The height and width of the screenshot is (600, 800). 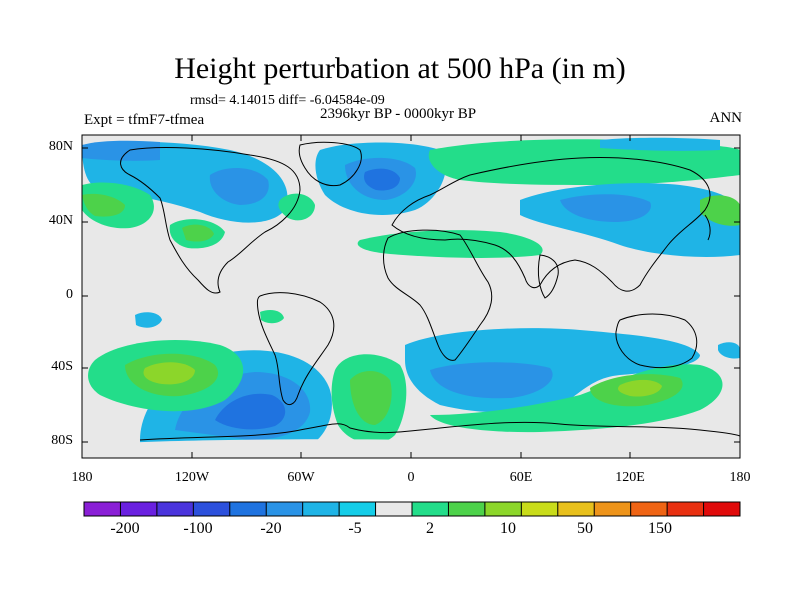 What do you see at coordinates (103, 205) in the screenshot?
I see `contour-positive-pacific-west-inner` at bounding box center [103, 205].